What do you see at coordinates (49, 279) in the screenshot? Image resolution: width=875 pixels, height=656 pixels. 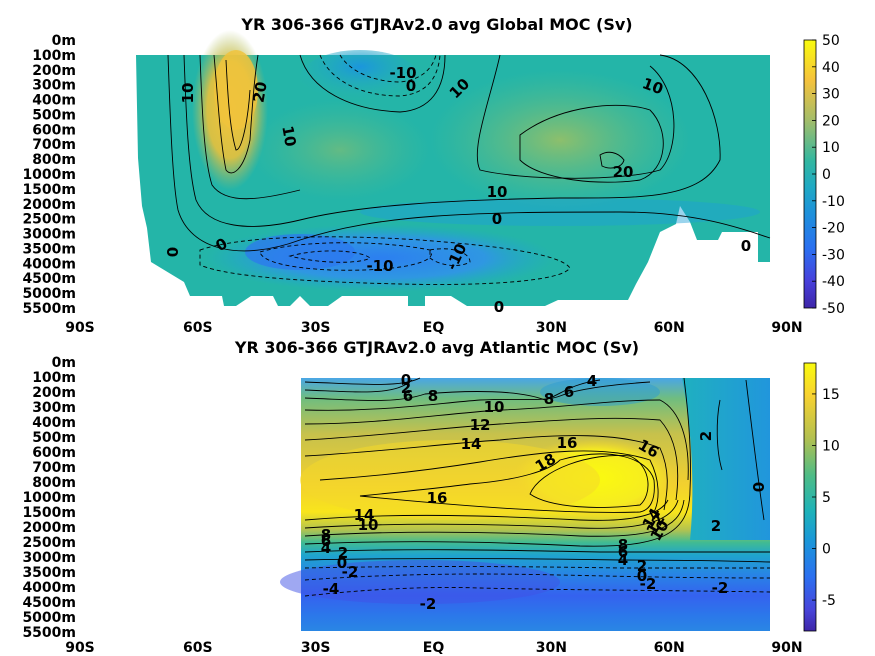 I see `y-tick-label: 4500m` at bounding box center [49, 279].